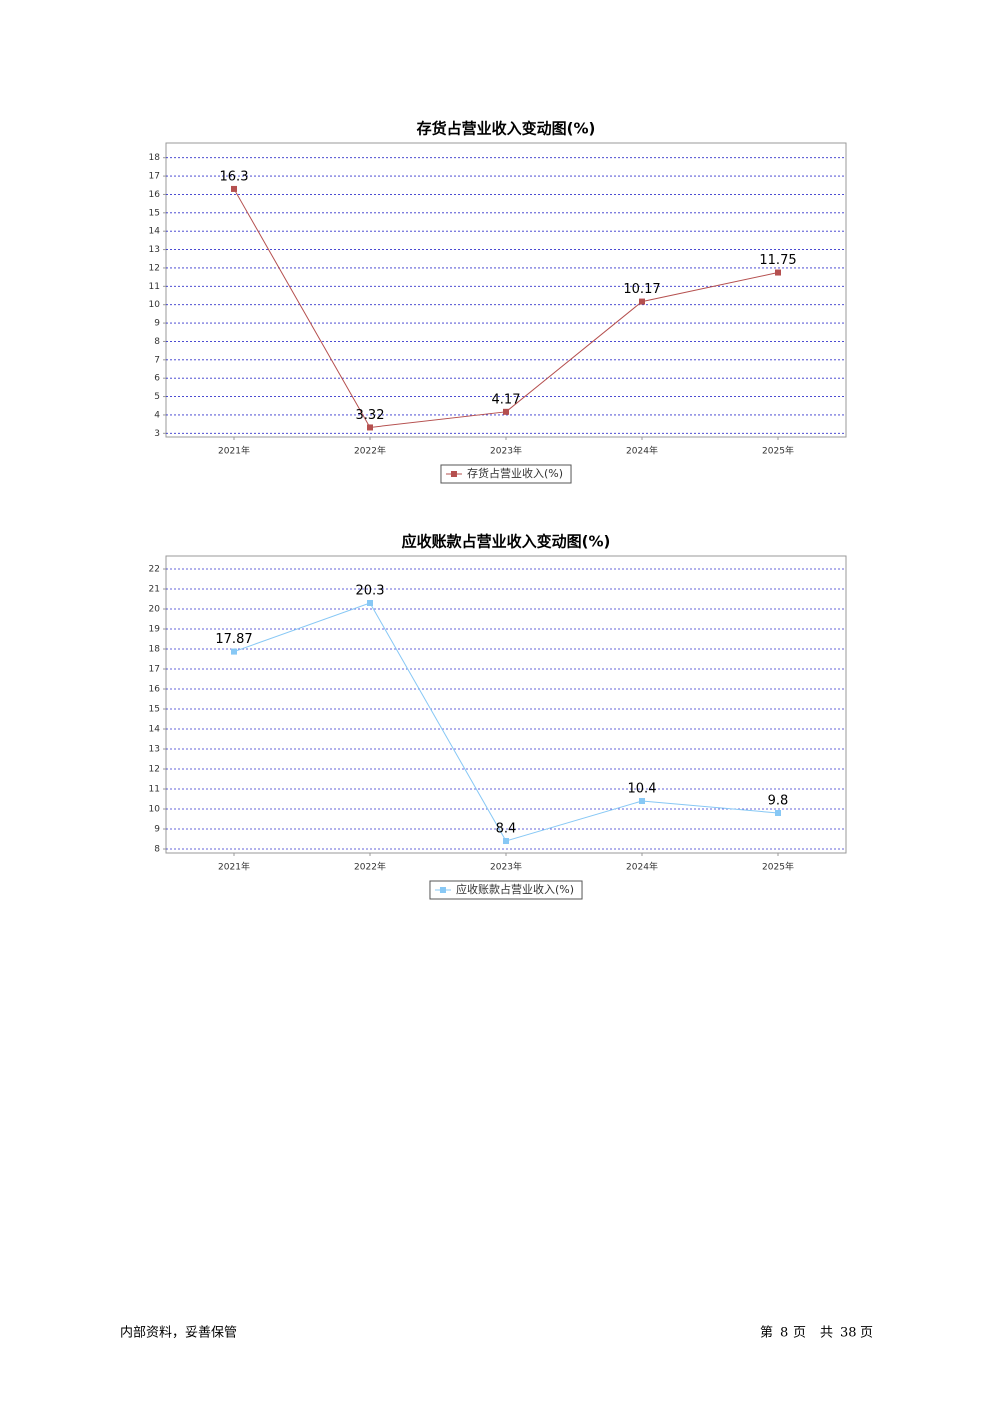 Image resolution: width=992 pixels, height=1403 pixels. I want to click on footer-total: 38, so click(848, 1333).